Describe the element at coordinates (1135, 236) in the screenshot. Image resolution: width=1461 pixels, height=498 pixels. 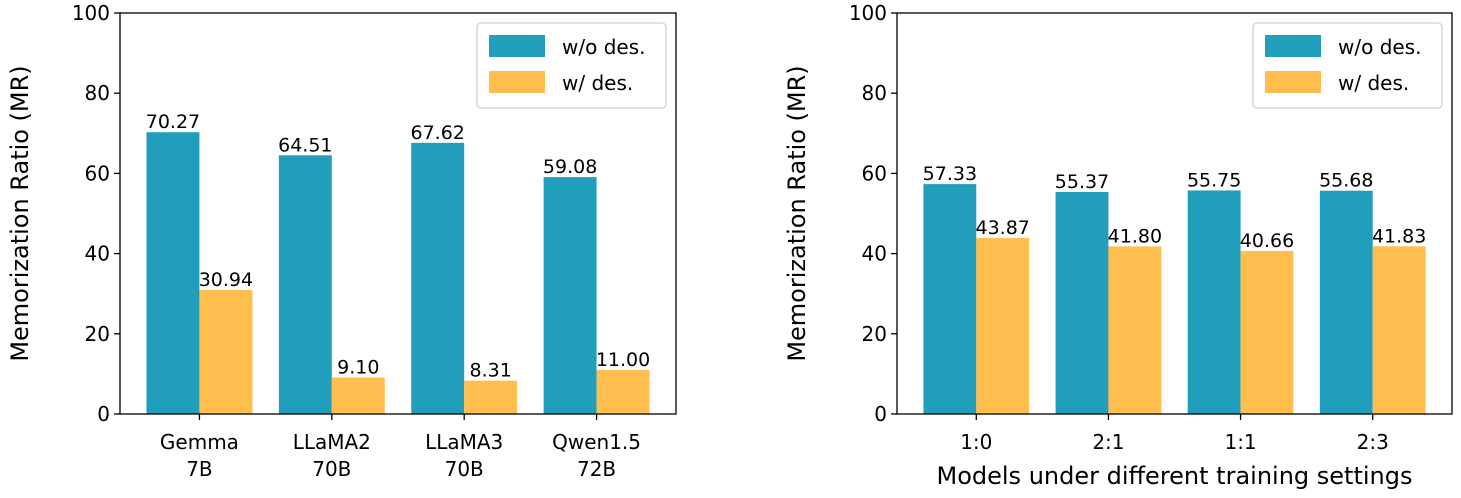
I see `data-label: 41.80` at that location.